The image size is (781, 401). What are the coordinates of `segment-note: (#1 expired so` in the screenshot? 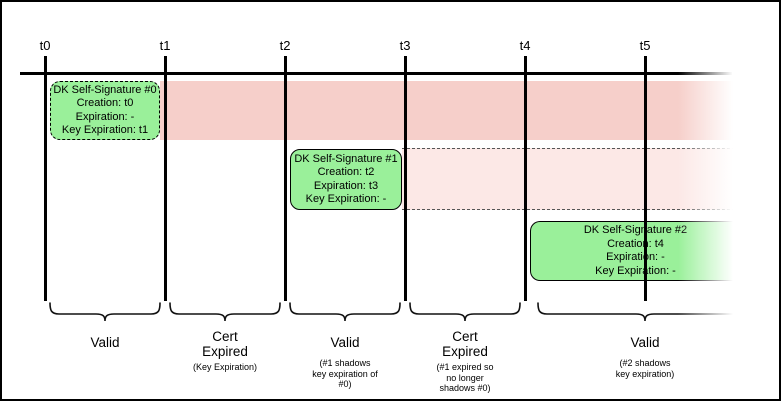 It's located at (465, 367).